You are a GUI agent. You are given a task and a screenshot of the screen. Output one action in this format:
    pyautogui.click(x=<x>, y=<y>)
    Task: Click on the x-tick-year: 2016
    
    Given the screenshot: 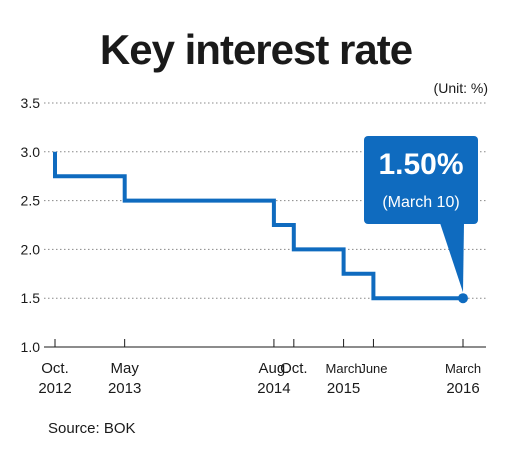 What is the action you would take?
    pyautogui.click(x=462, y=388)
    